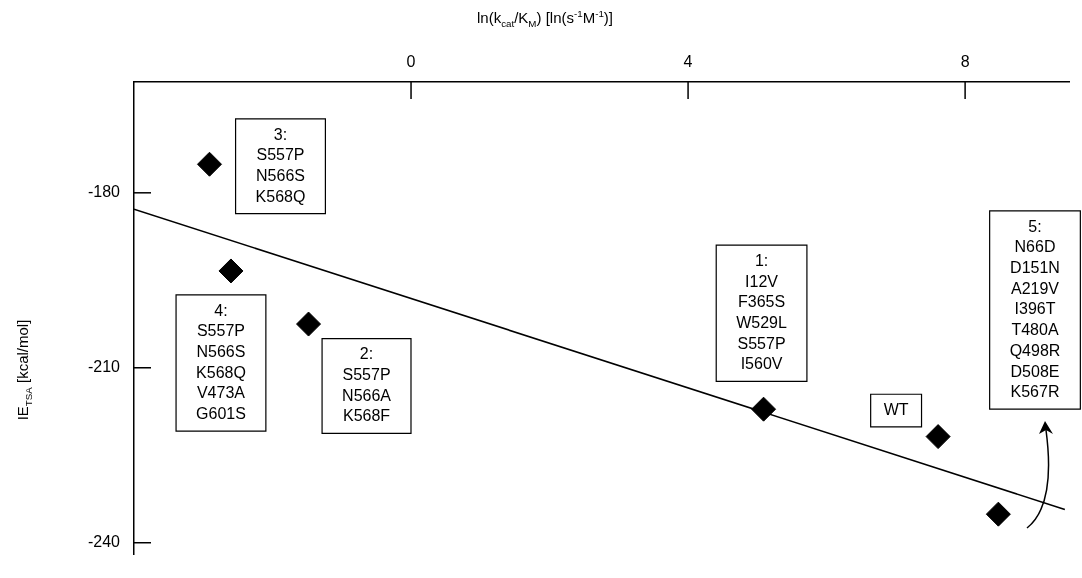  I want to click on x-tick-label: 4, so click(688, 61).